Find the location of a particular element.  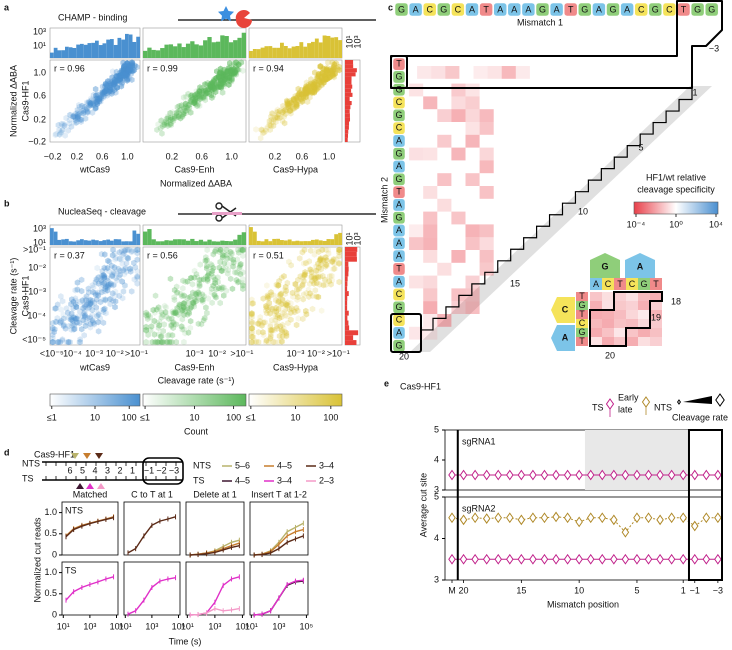

base-letter-large: C is located at coordinates (565, 309).